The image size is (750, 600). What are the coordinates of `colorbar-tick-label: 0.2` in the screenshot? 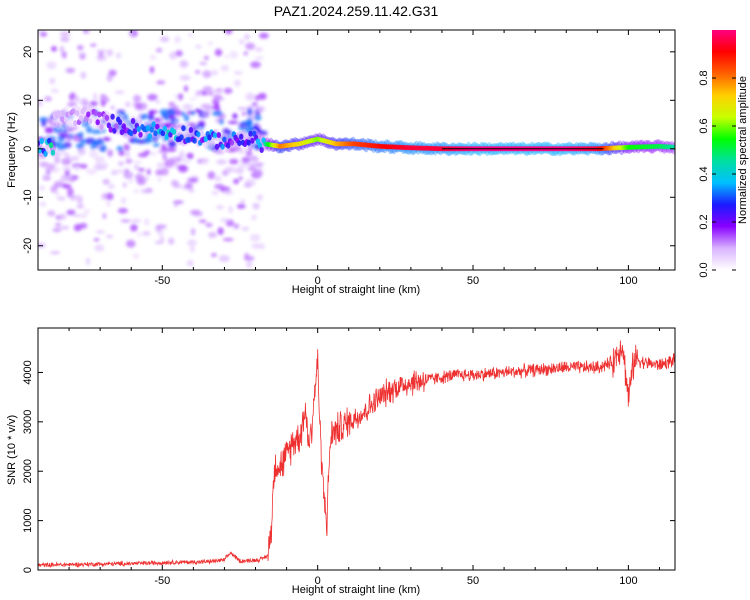 It's located at (704, 221).